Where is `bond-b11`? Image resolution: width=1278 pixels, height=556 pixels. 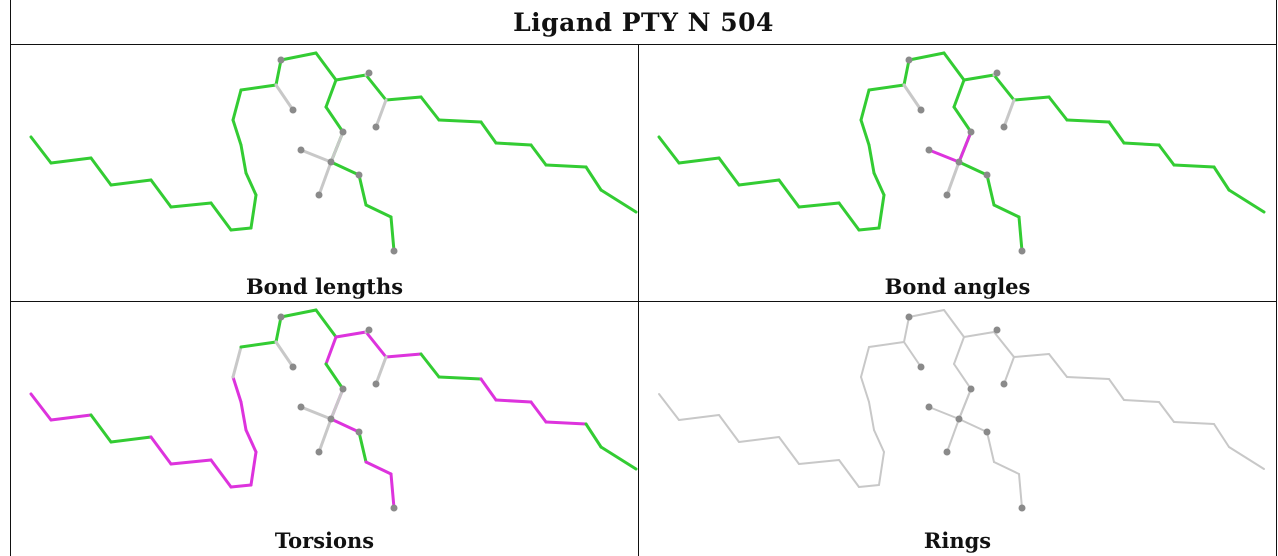 bond-b11 is located at coordinates (1246, 458).